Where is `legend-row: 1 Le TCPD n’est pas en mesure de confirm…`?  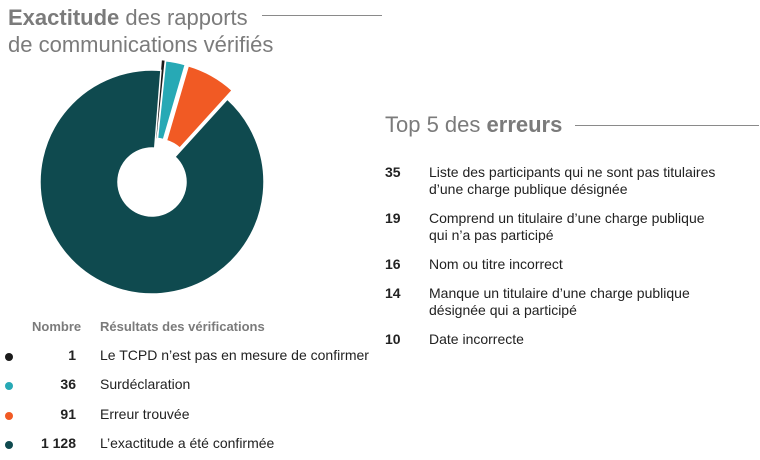
legend-row: 1 Le TCPD n’est pas en mesure de confirm… is located at coordinates (190, 357).